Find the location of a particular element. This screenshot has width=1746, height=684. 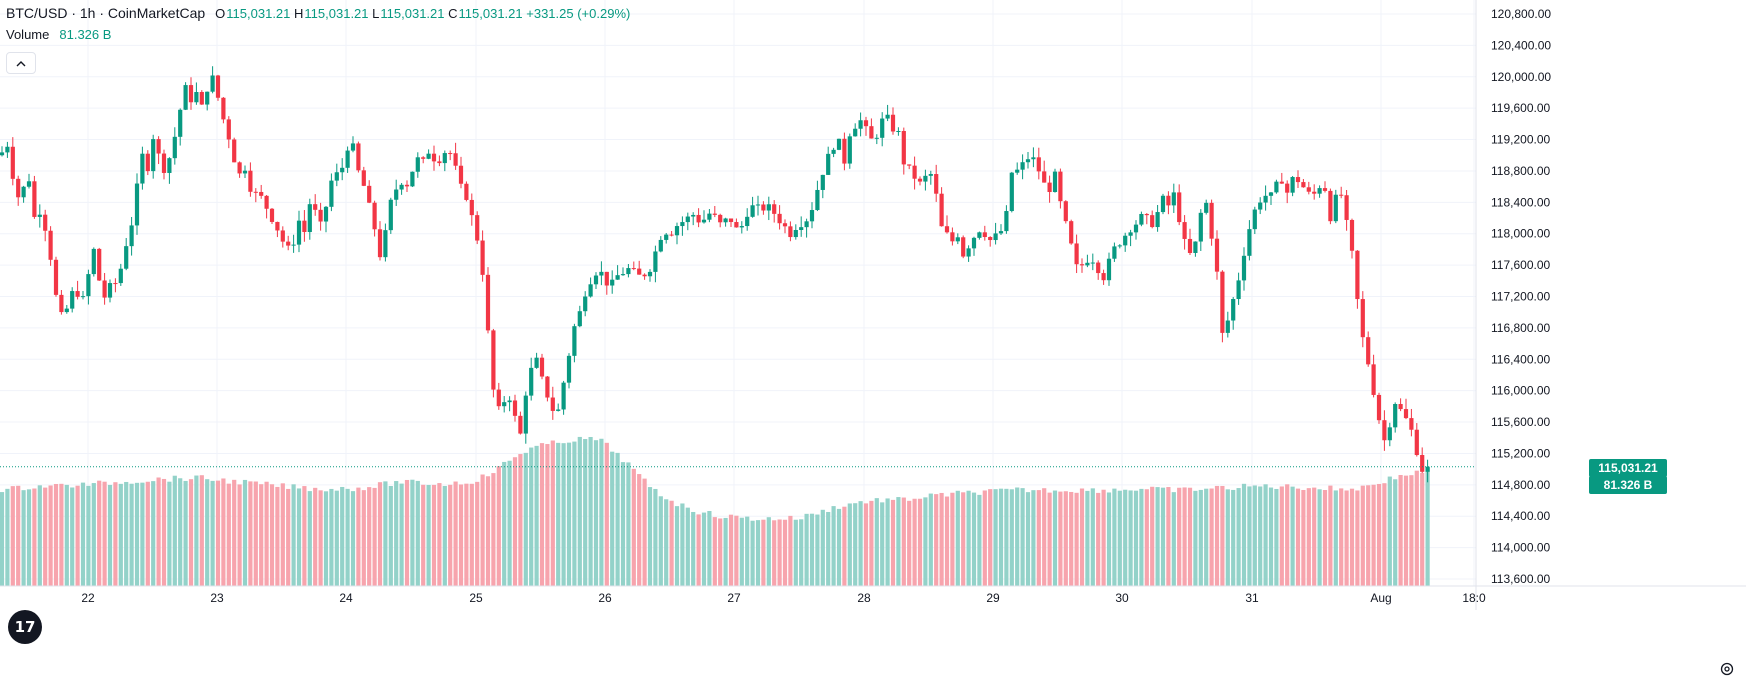

tradingview-logo-icon: 17 is located at coordinates (25, 627).